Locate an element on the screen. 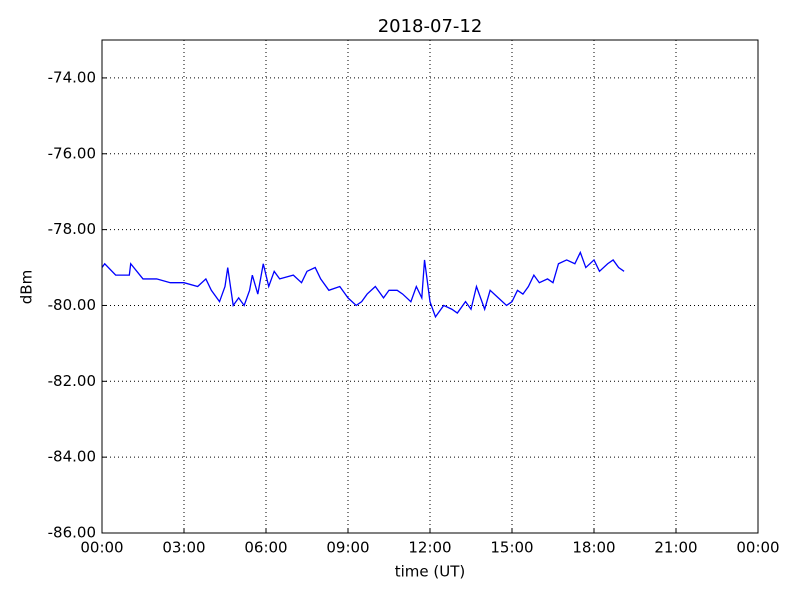  x-tick-label: 18:00 is located at coordinates (593, 548).